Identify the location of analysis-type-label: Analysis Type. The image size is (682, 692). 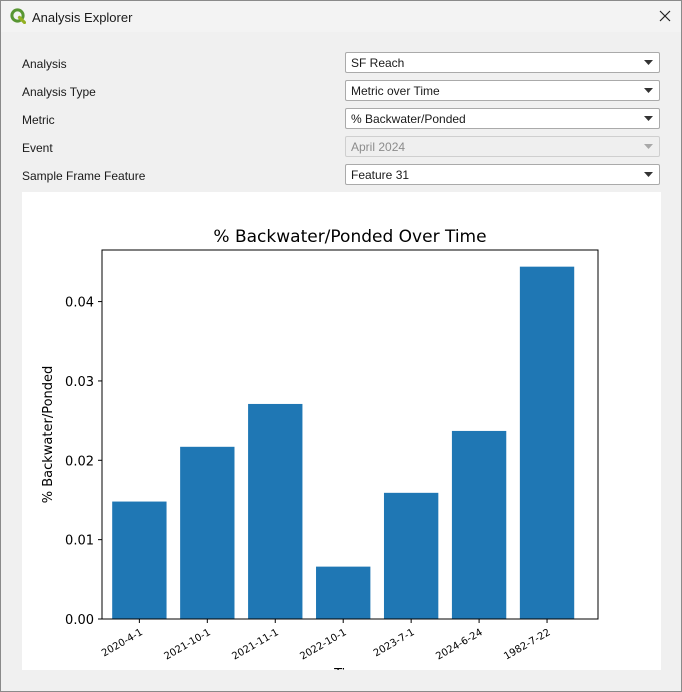
(59, 92).